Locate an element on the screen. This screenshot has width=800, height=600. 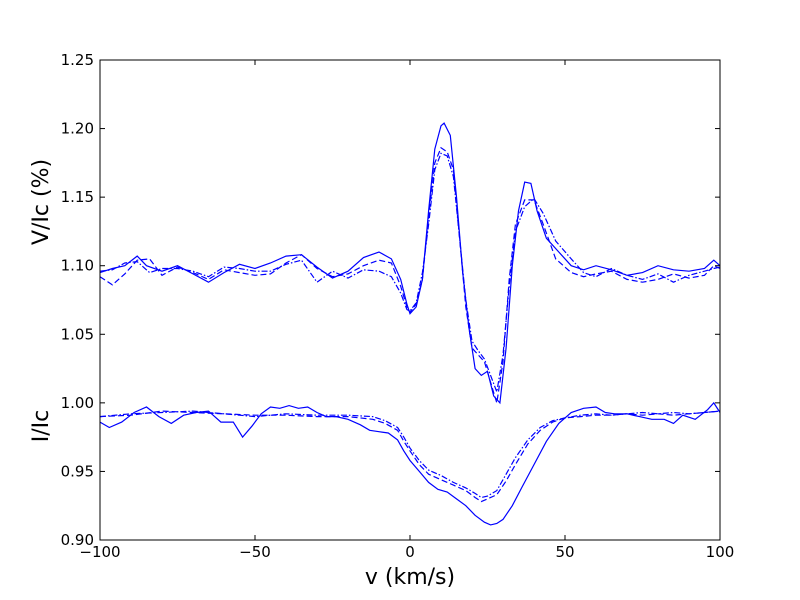
y-tick-label: 1.00 is located at coordinates (77, 403).